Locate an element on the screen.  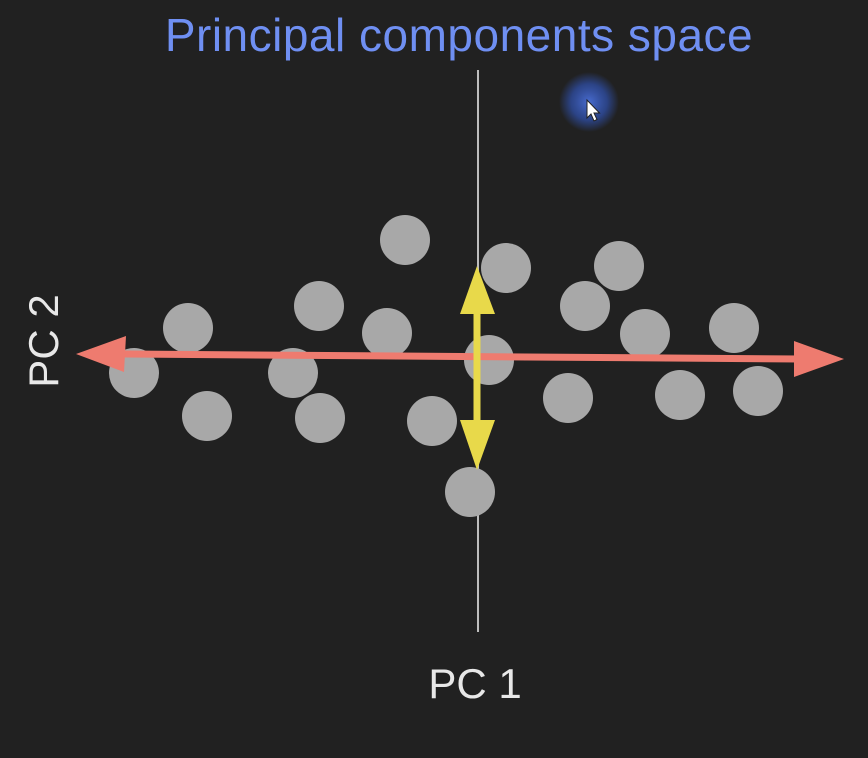
mouse-pointer-icon is located at coordinates (589, 102).